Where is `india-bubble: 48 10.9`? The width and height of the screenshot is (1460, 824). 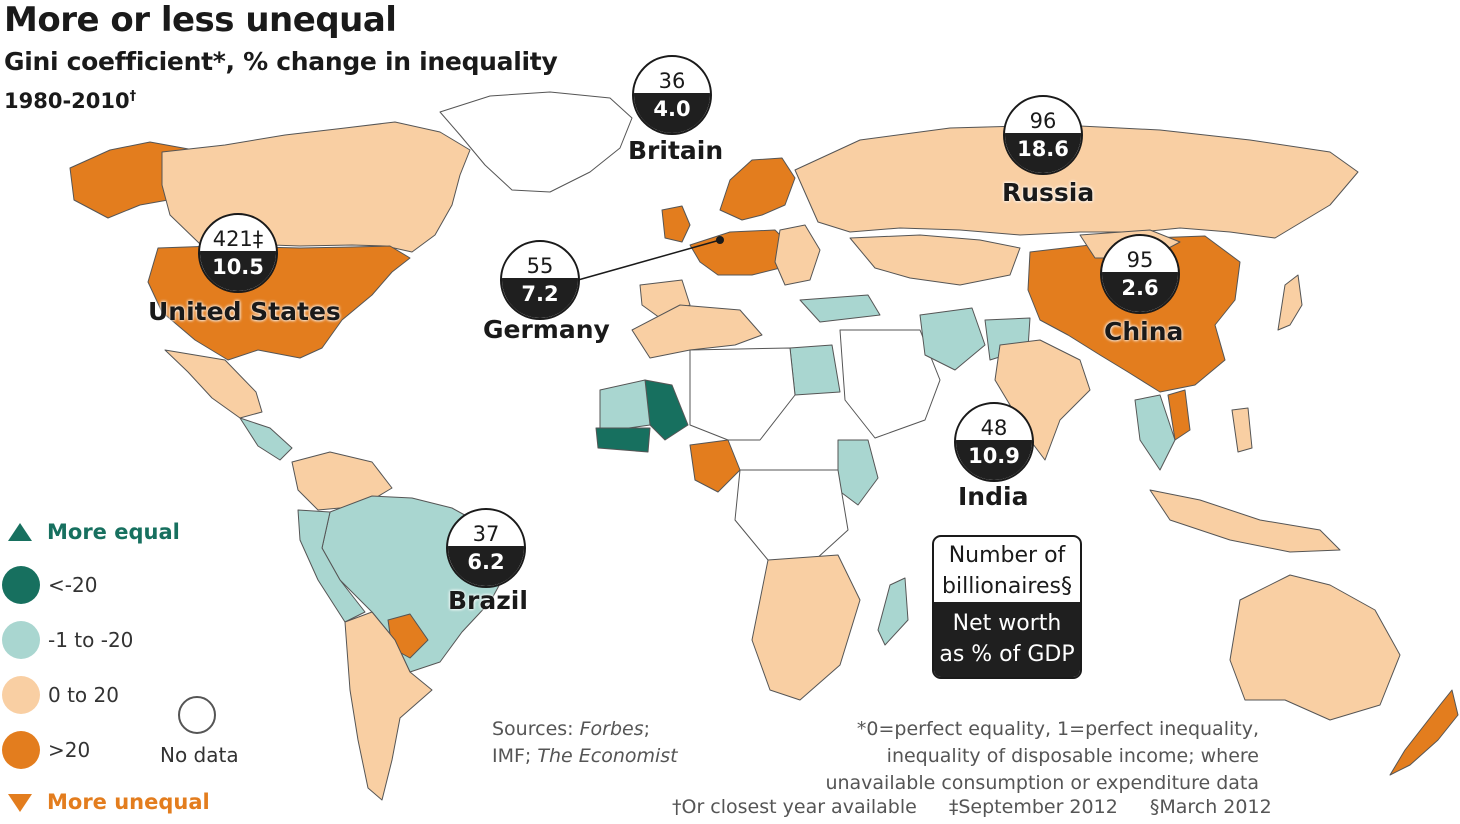
india-bubble: 48 10.9 is located at coordinates (994, 442).